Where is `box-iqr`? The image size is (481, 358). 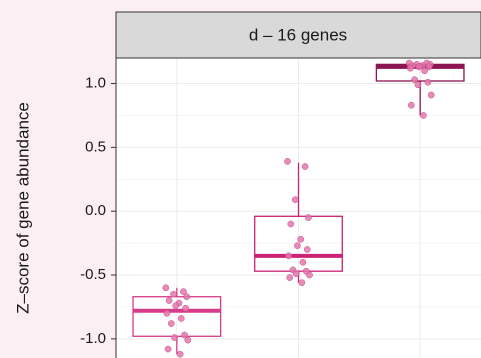 box-iqr is located at coordinates (298, 243).